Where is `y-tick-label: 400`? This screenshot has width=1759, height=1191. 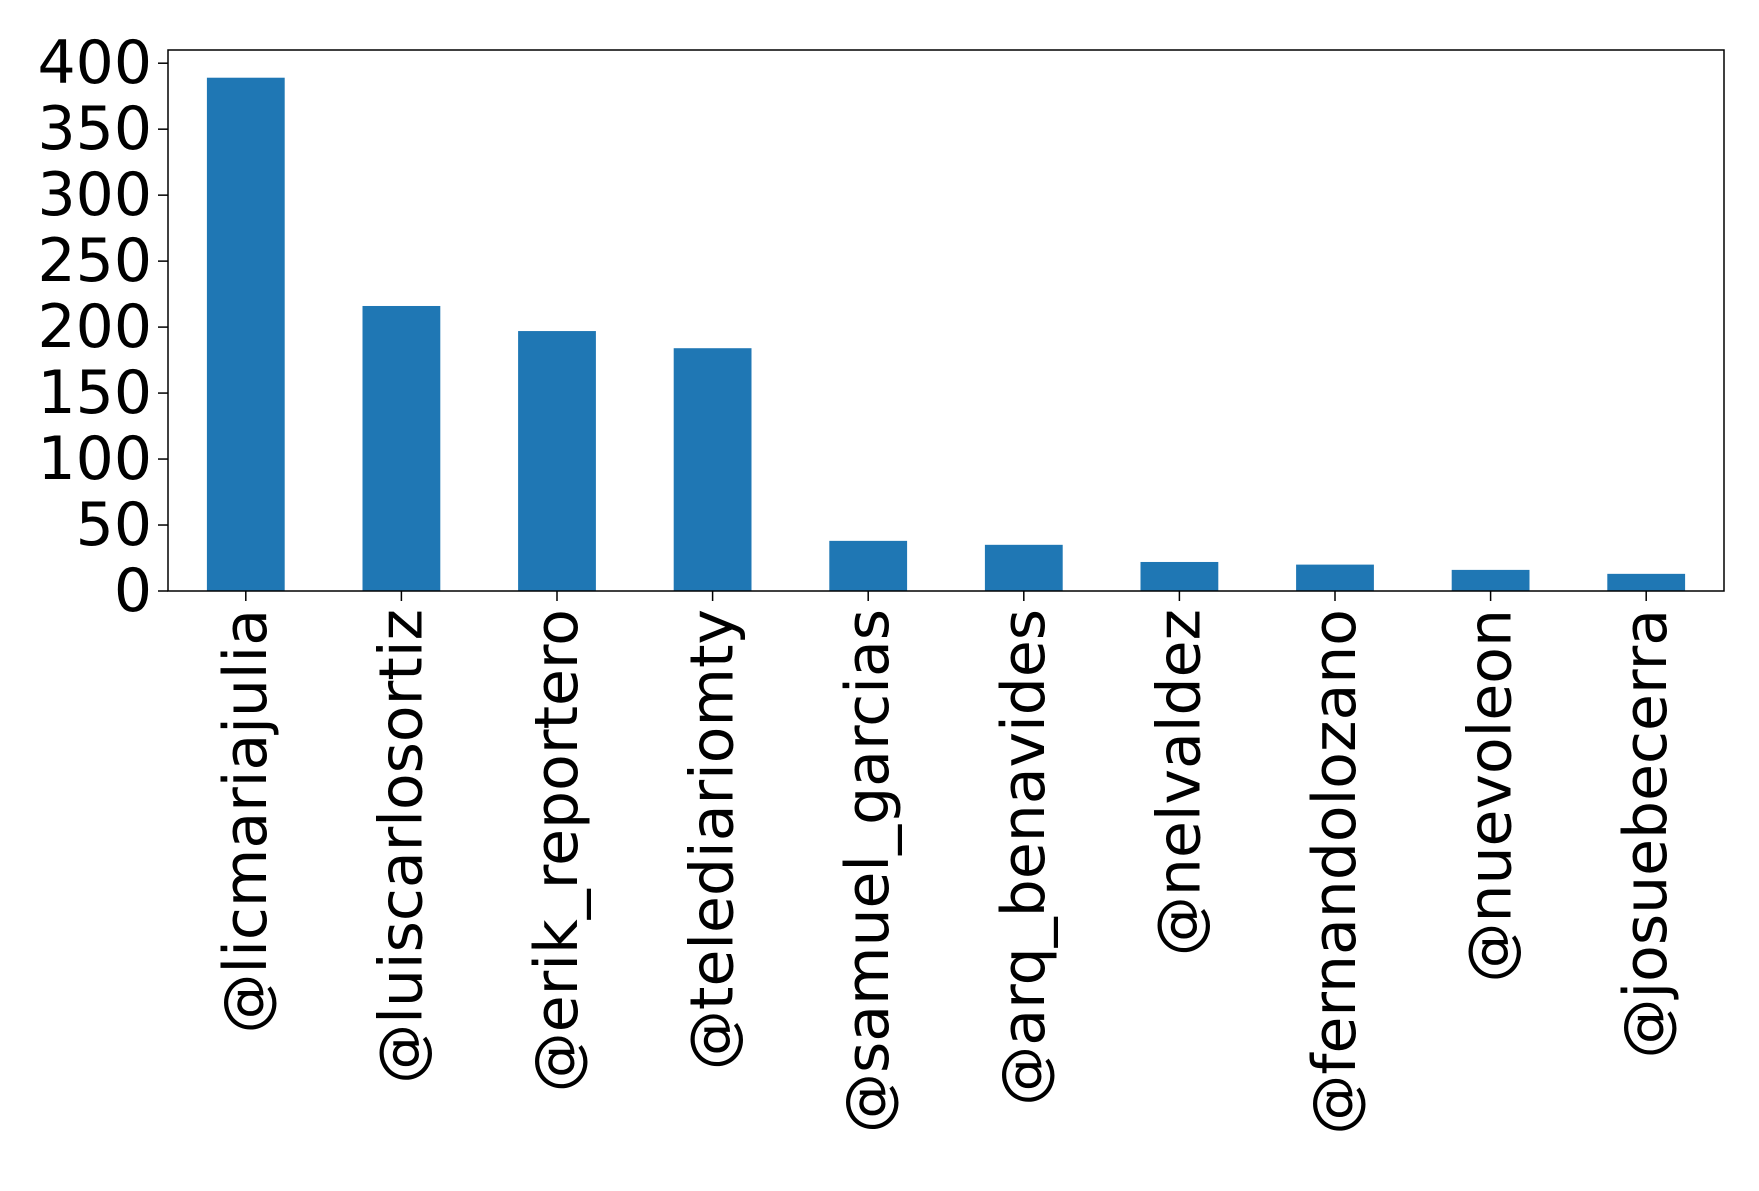 y-tick-label: 400 is located at coordinates (94, 63).